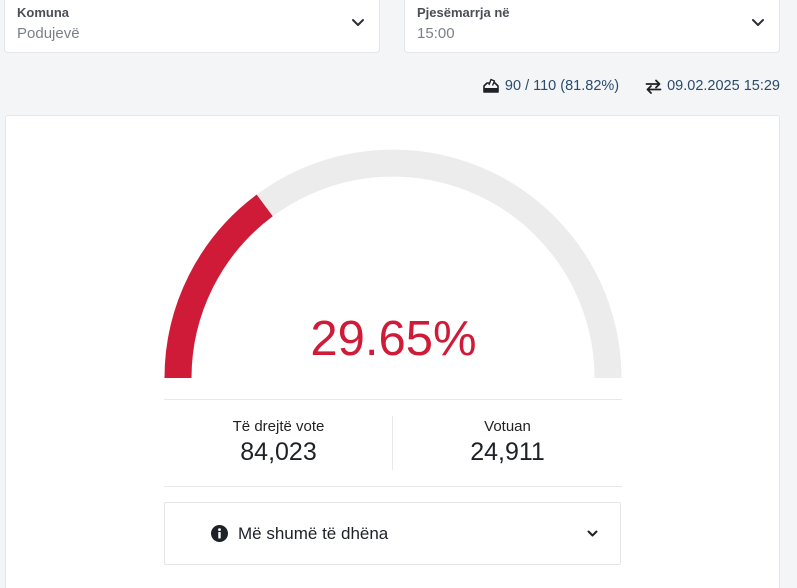 Image resolution: width=797 pixels, height=588 pixels. What do you see at coordinates (507, 452) in the screenshot?
I see `voted-value: 24,911` at bounding box center [507, 452].